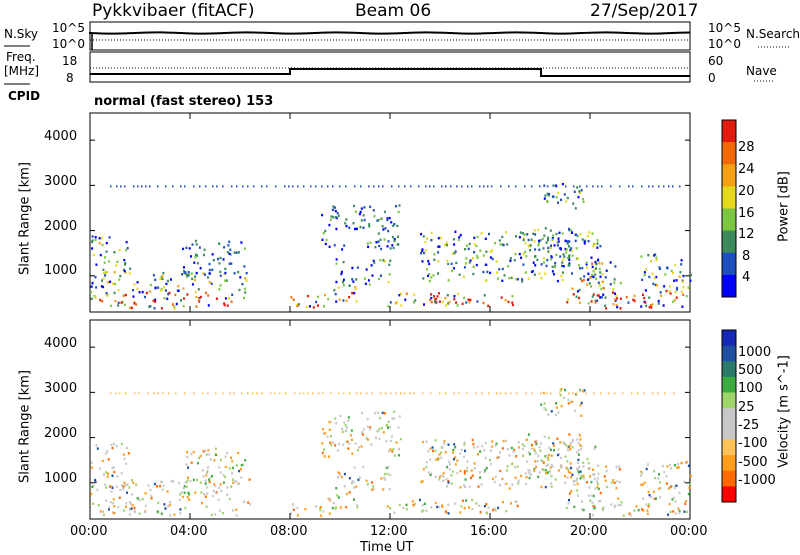  I want to click on nsky-panel-frame, so click(390, 36).